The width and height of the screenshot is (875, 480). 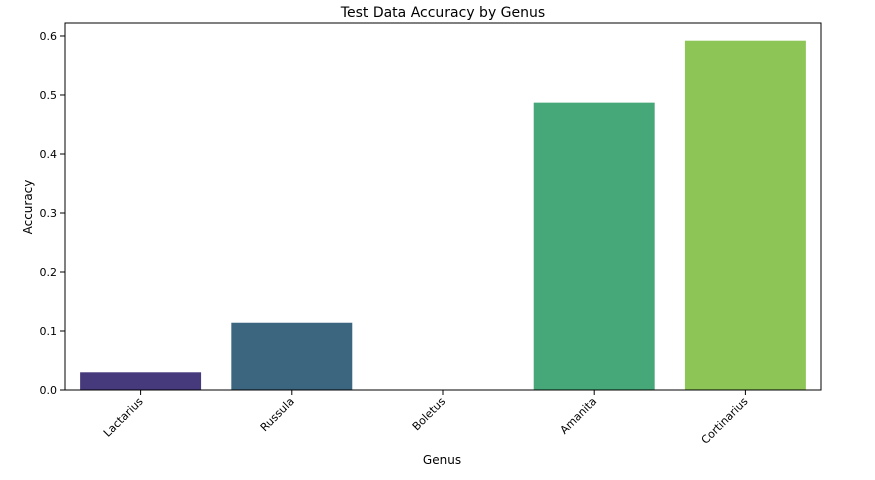 I want to click on x-tick-label-boletus: Boletus, so click(x=429, y=414).